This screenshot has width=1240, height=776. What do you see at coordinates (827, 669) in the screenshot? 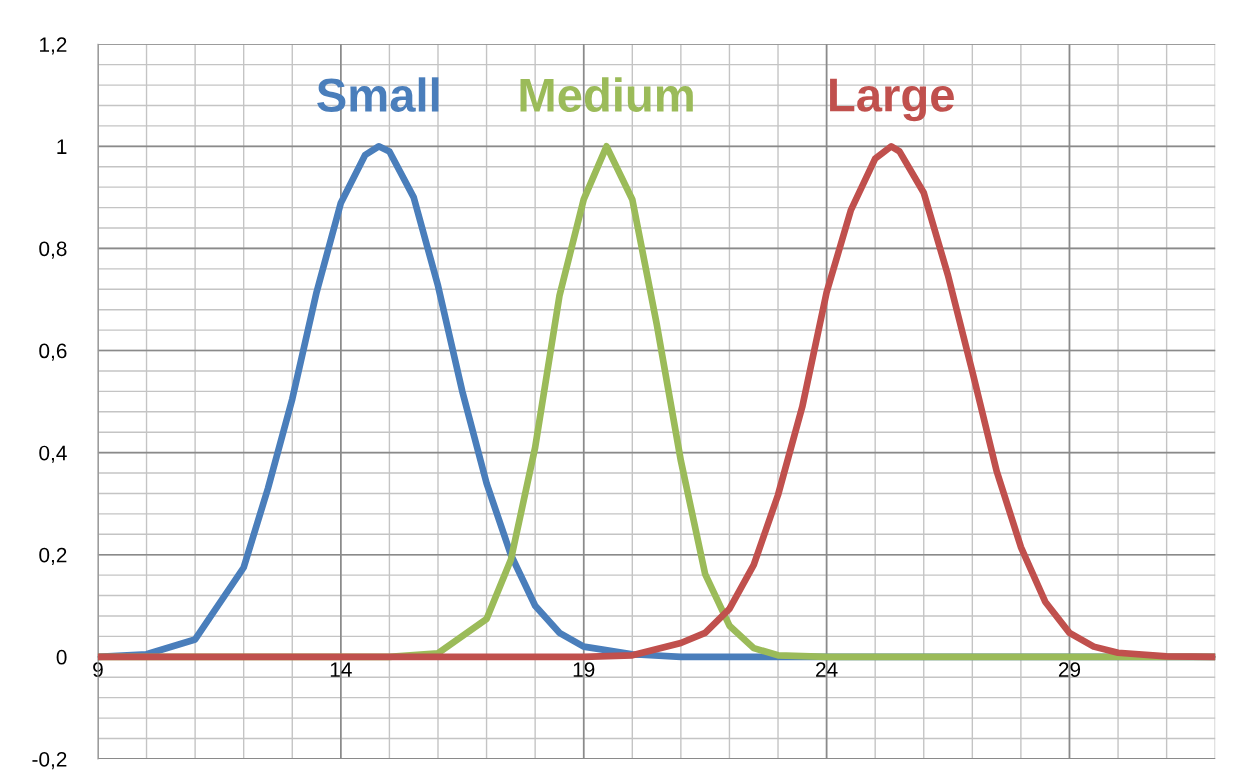
I see `x-tick-label: 24` at bounding box center [827, 669].